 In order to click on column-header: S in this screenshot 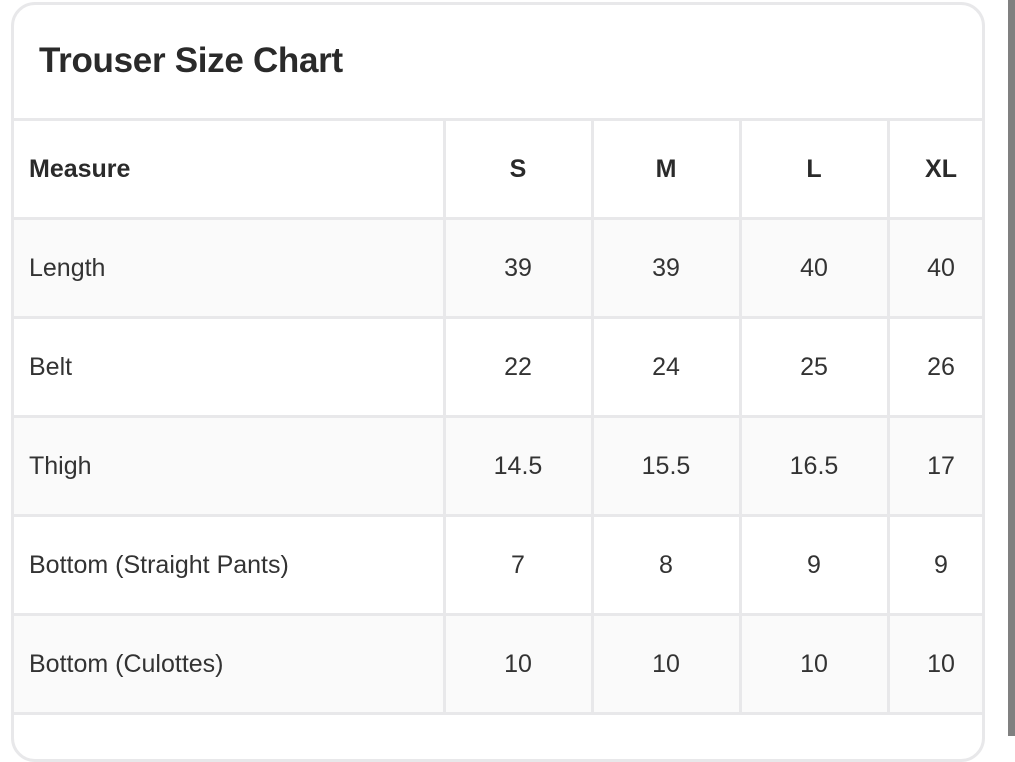, I will do `click(518, 169)`.